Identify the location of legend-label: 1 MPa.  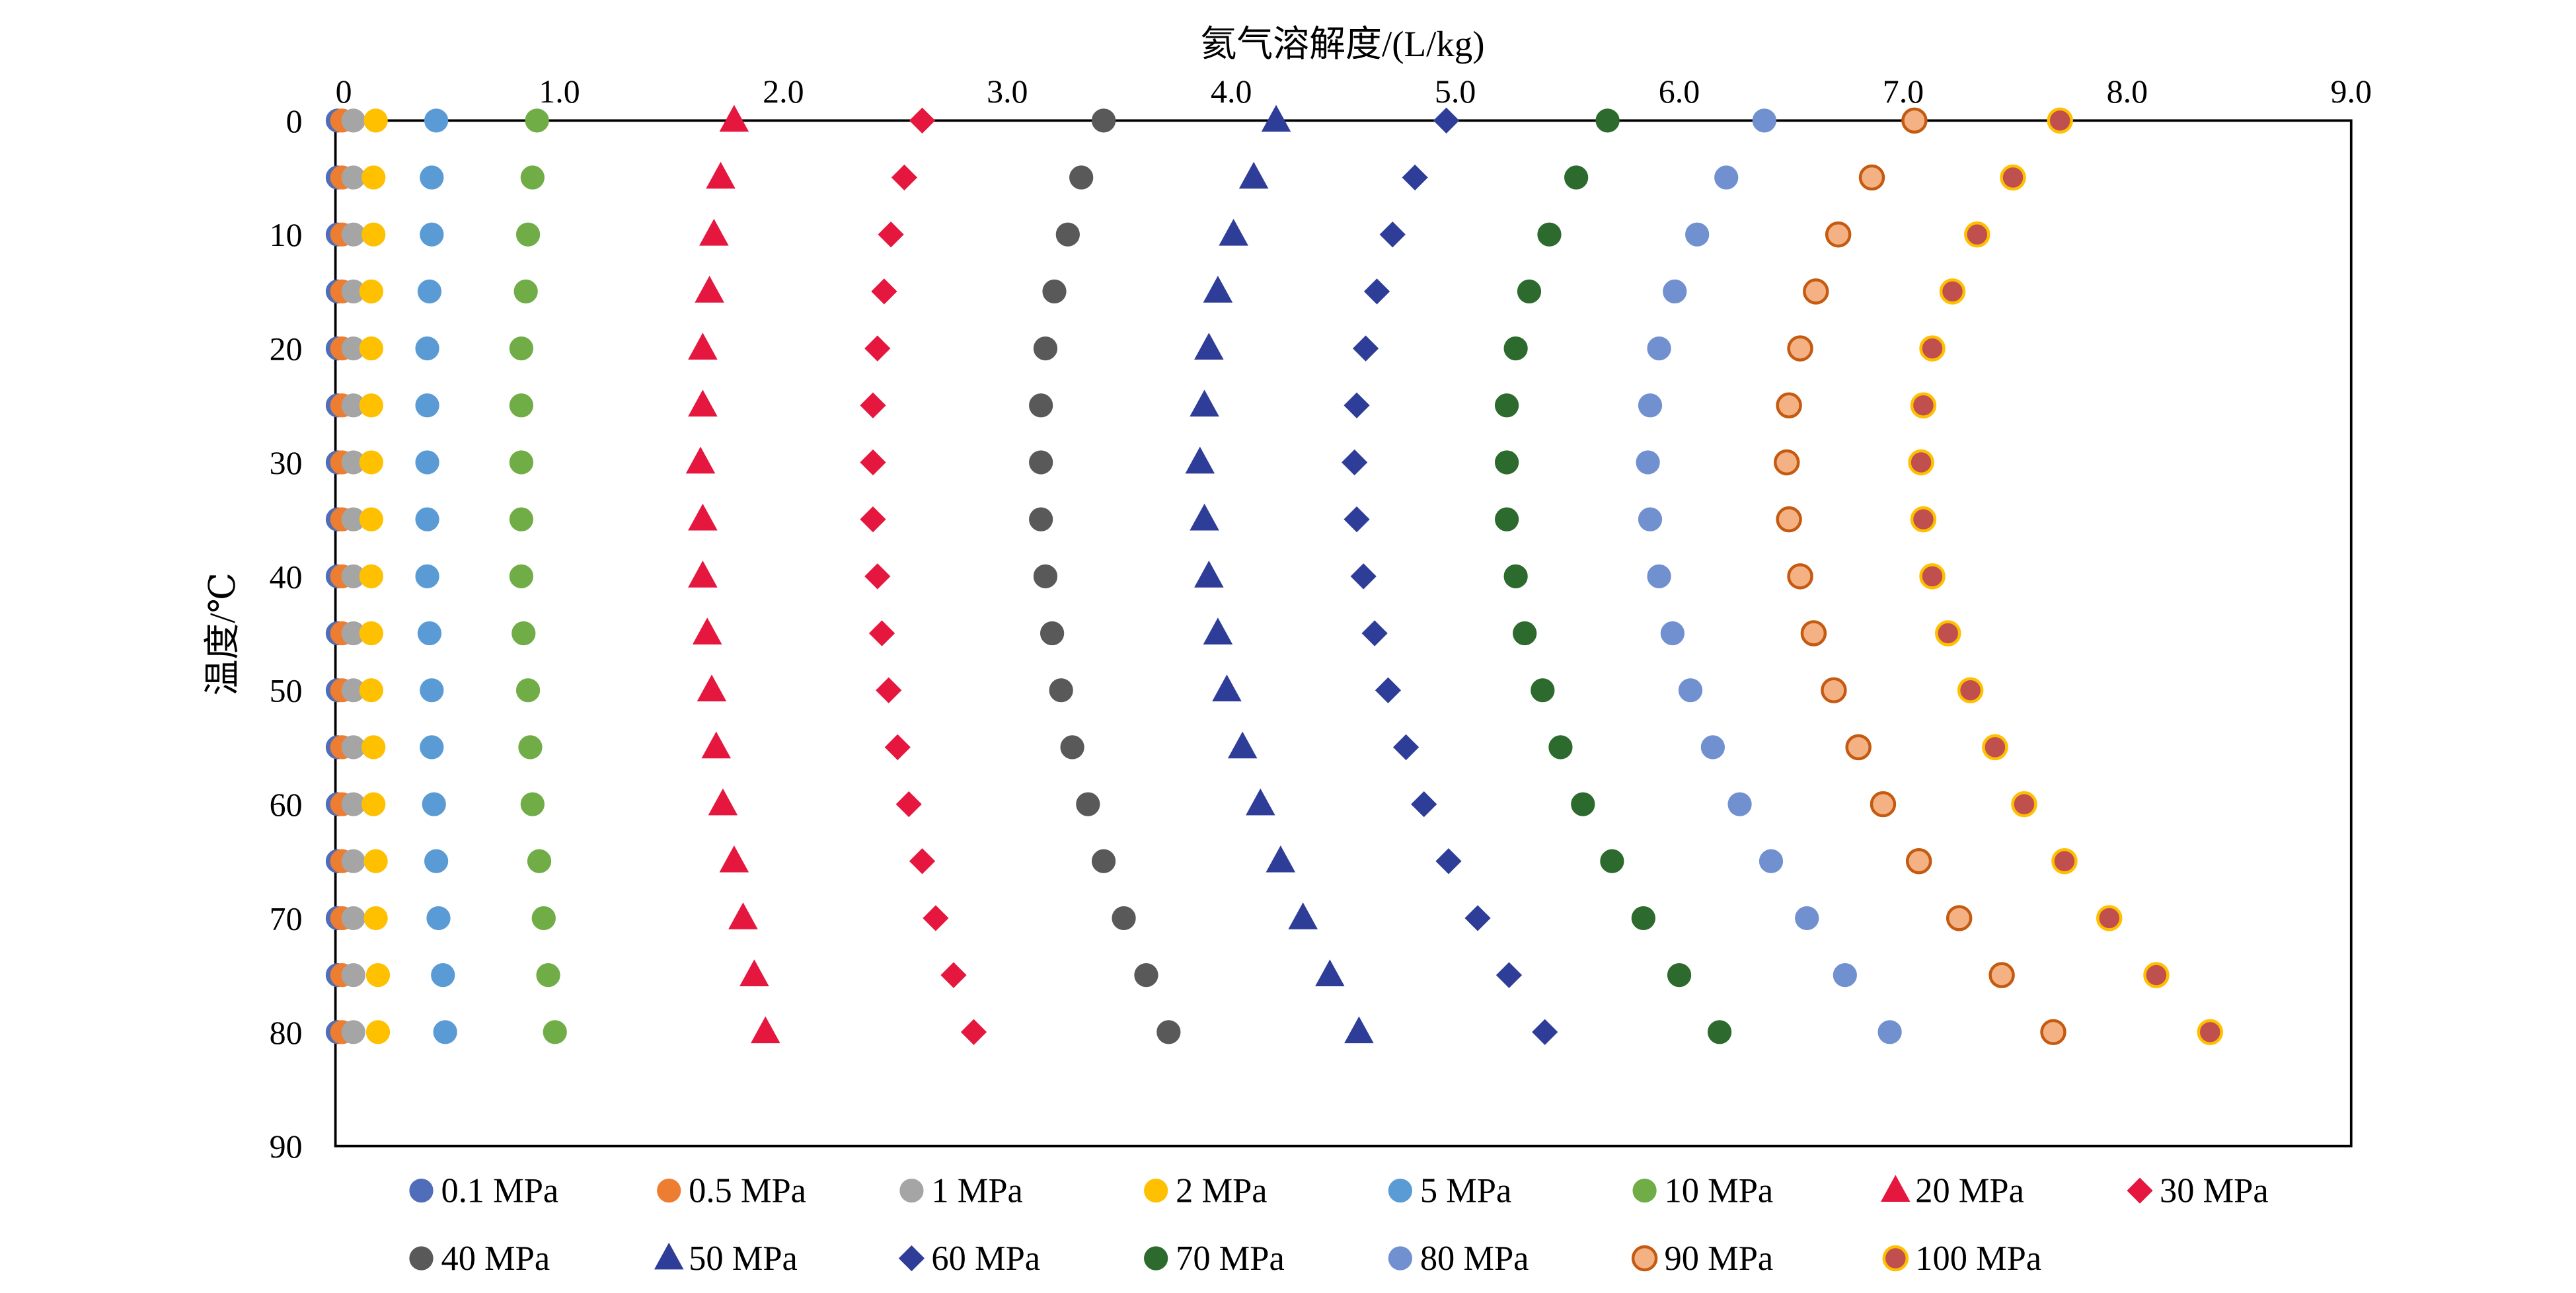
(977, 1191).